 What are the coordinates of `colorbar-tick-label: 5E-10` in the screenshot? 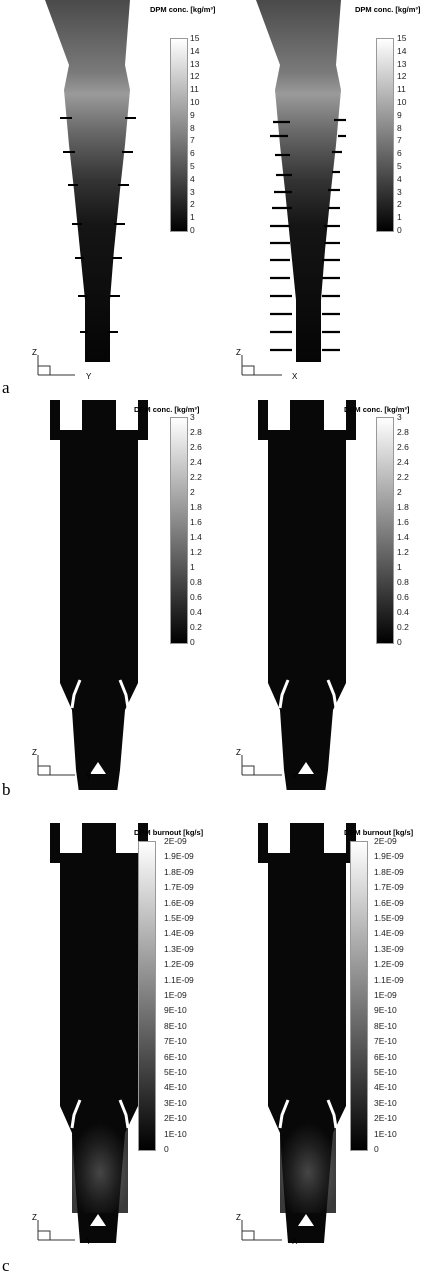 It's located at (175, 1072).